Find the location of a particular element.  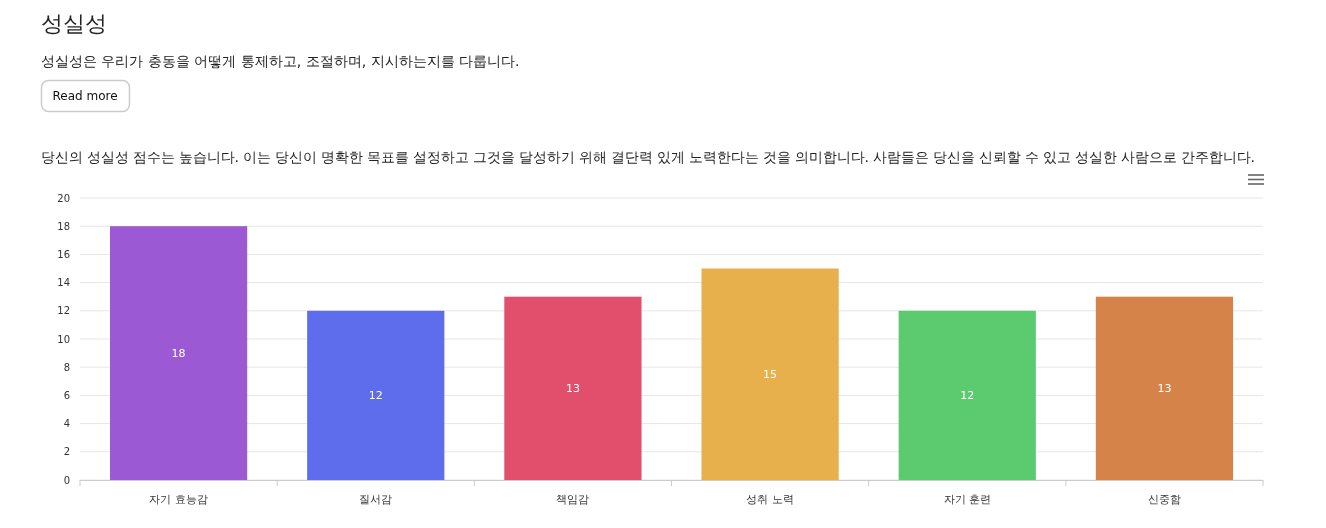

text: 당신의 성실성 점수는 높습니다. 이는 당신이 명확한 목표를 설정하고 그것을 달성하기 위해 결단력 있게 노력한다는 것을 의미합니다. 사람들은 당신을 신뢰할 수 있고 성실한 사람으로 간주합니다. is located at coordinates (654, 157).